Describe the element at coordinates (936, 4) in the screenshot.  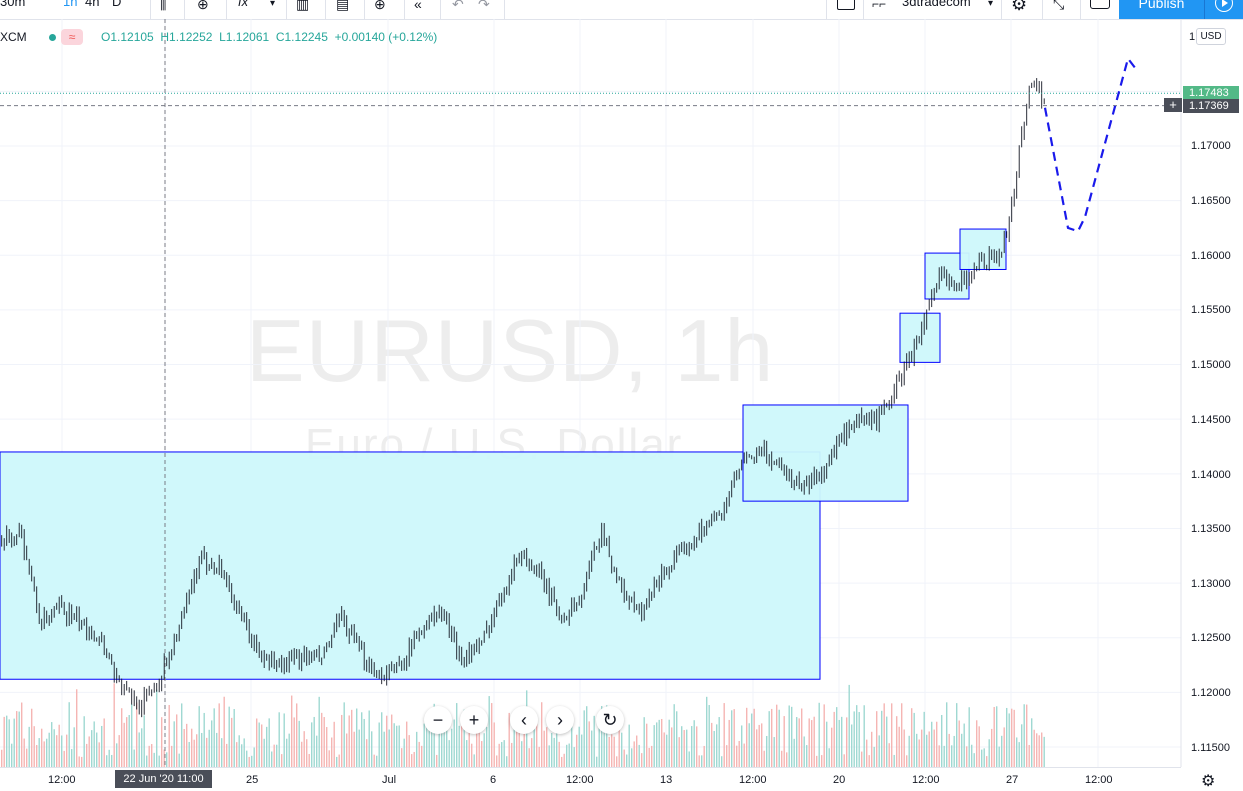
I see `account-name: 3dtradecom` at that location.